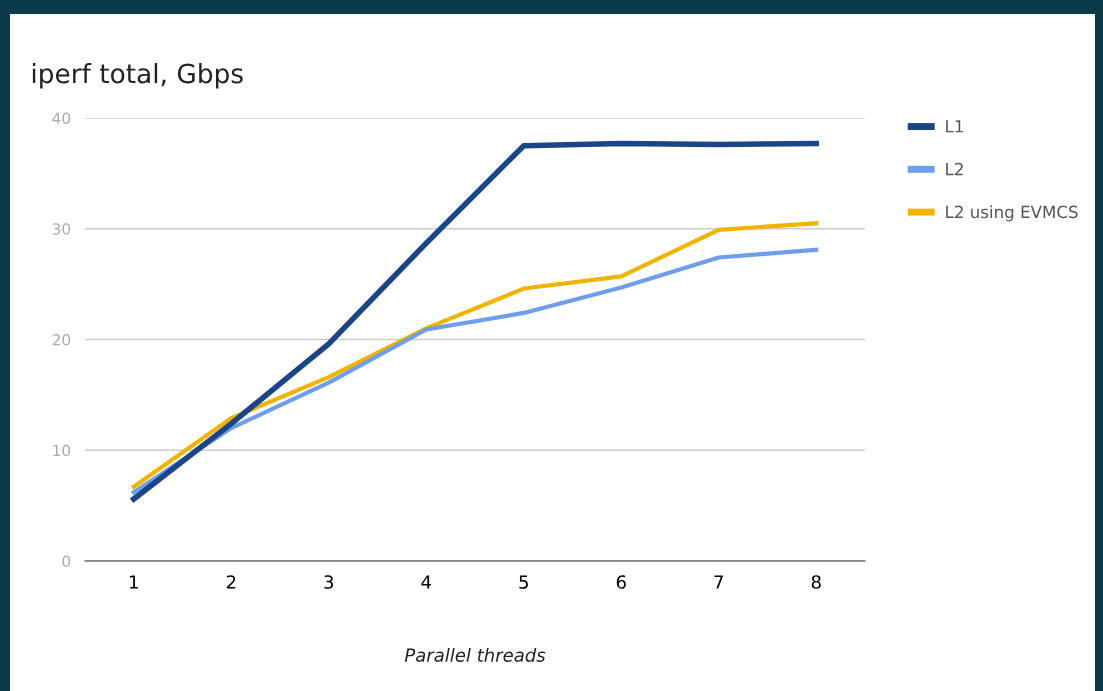  Describe the element at coordinates (621, 582) in the screenshot. I see `x-tick-label: 6` at that location.